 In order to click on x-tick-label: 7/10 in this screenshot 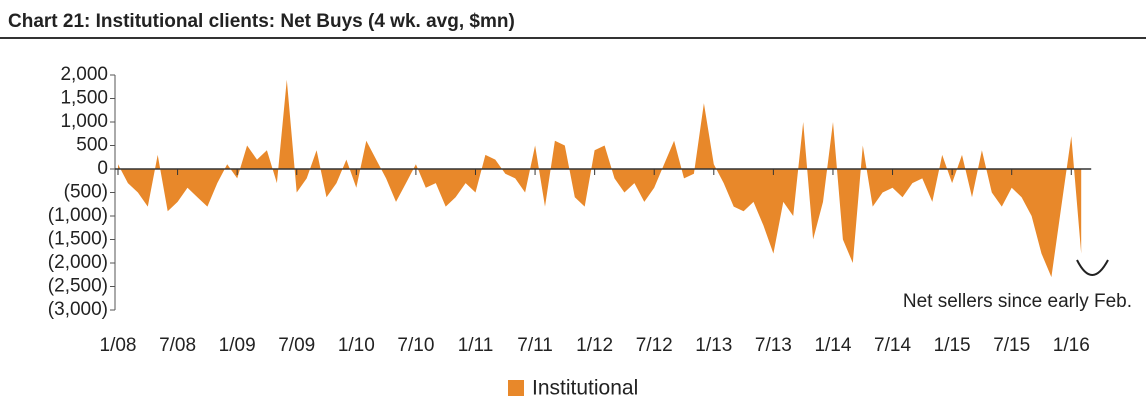, I will do `click(415, 345)`.